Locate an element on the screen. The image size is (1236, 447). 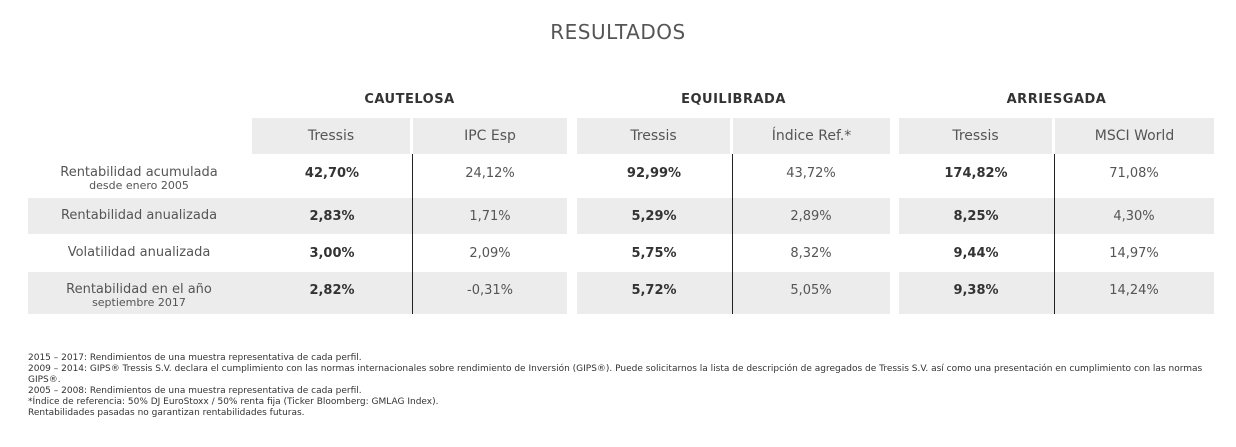
group-title-equilibrada: EQUILIBRADA is located at coordinates (733, 99).